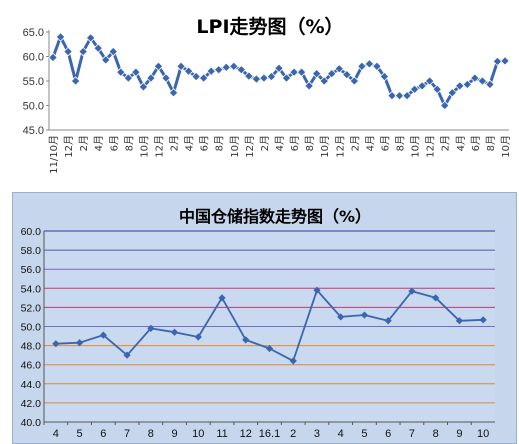 The height and width of the screenshot is (444, 519). I want to click on warehouse-y-tick-label: 60.0, so click(31, 232).